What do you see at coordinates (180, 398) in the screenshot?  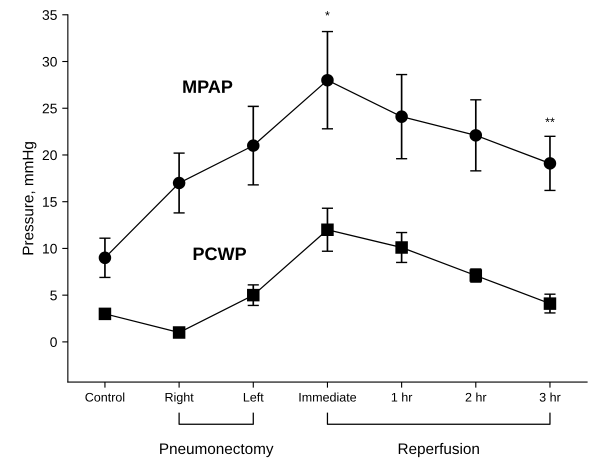 I see `x-tick-label: Right` at bounding box center [180, 398].